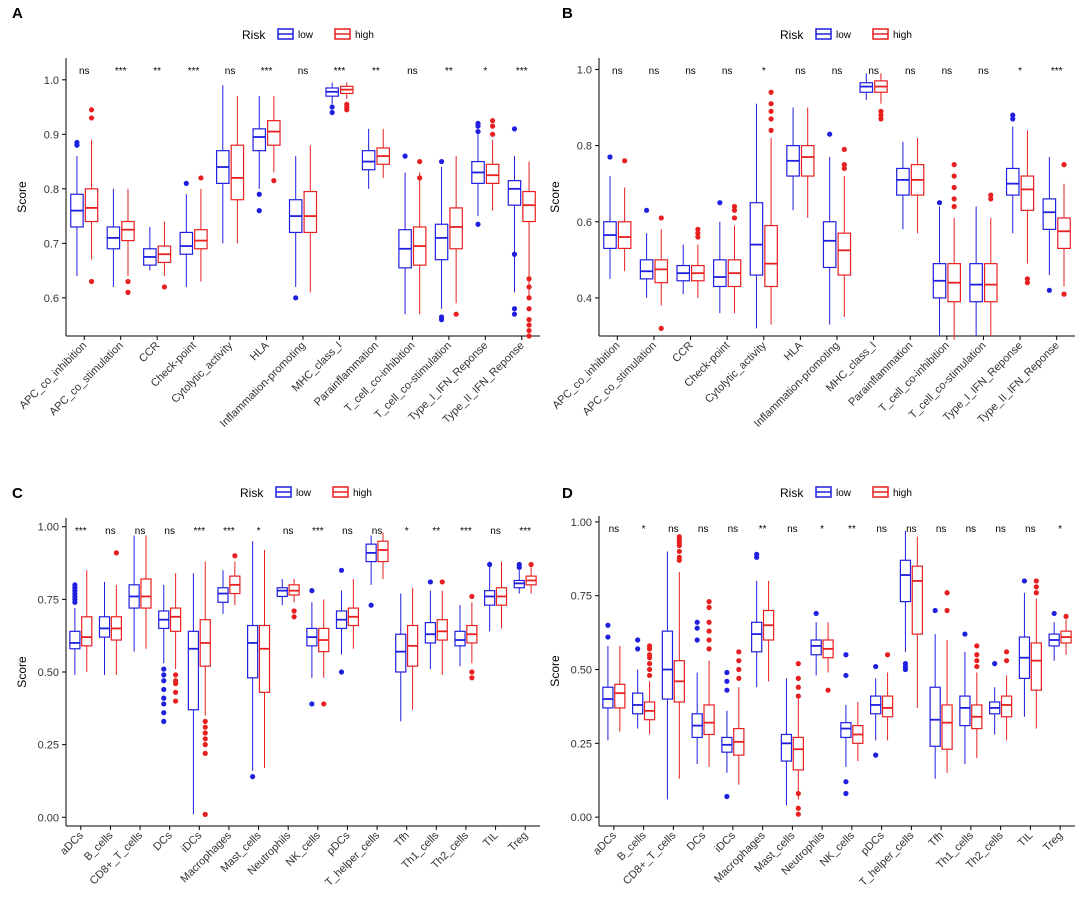 This screenshot has width=1084, height=913. What do you see at coordinates (51, 190) in the screenshot?
I see `y-tick-label: 0.8` at bounding box center [51, 190].